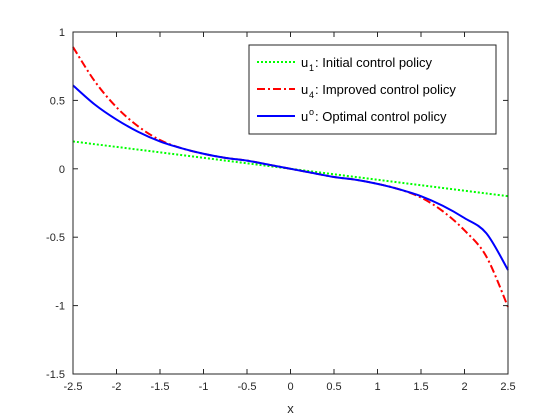  What do you see at coordinates (247, 387) in the screenshot?
I see `x-tick-label: -0.5` at bounding box center [247, 387].